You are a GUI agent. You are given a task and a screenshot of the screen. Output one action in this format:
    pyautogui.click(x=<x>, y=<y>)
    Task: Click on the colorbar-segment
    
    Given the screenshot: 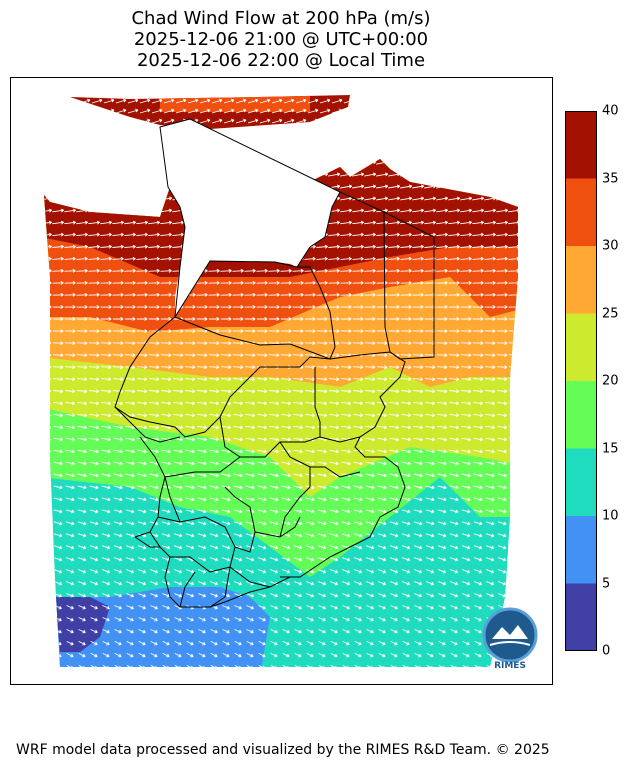 What is the action you would take?
    pyautogui.click(x=581, y=415)
    